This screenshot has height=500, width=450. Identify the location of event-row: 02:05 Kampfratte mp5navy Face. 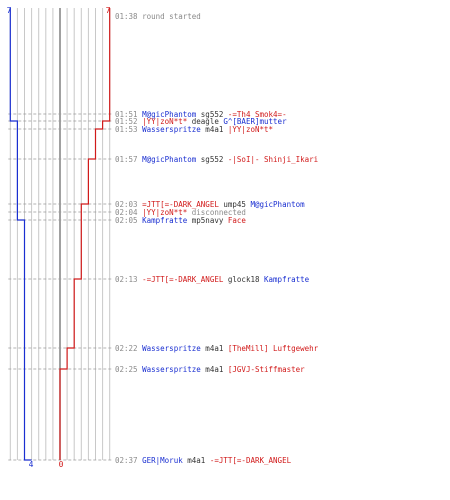
(180, 220).